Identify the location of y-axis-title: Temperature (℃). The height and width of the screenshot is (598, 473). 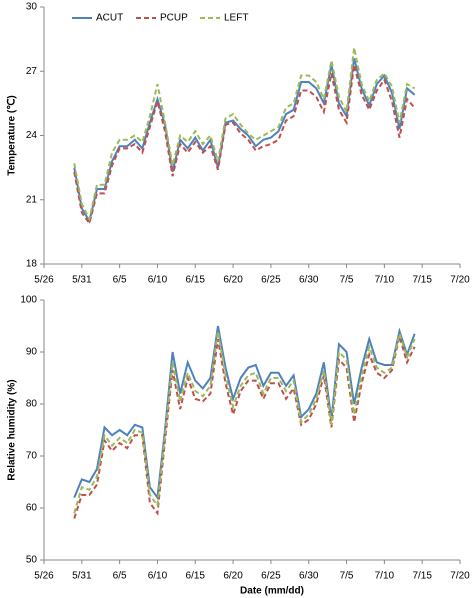
(12, 135).